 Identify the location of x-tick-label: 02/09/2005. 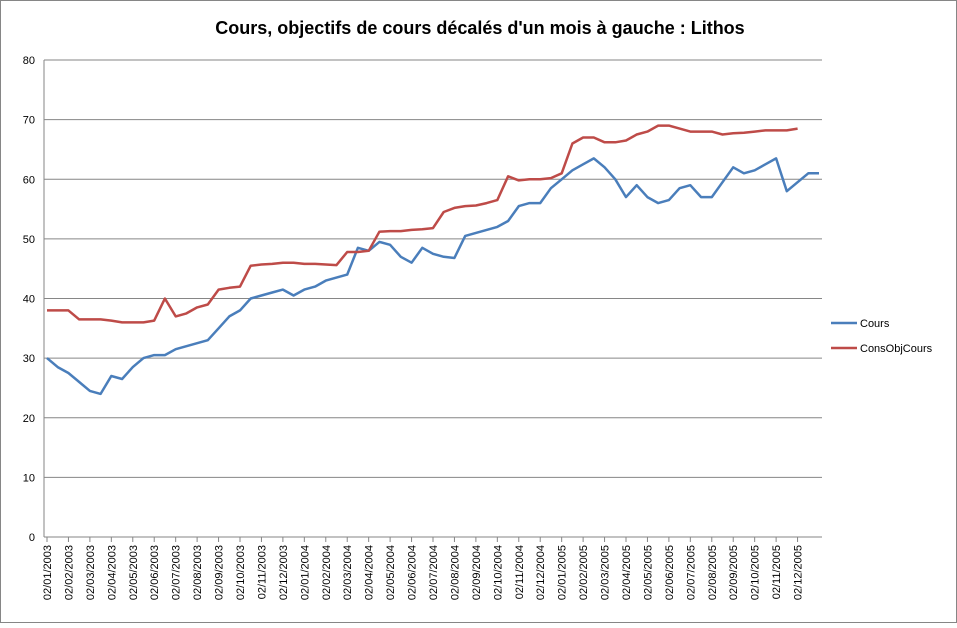
(734, 572).